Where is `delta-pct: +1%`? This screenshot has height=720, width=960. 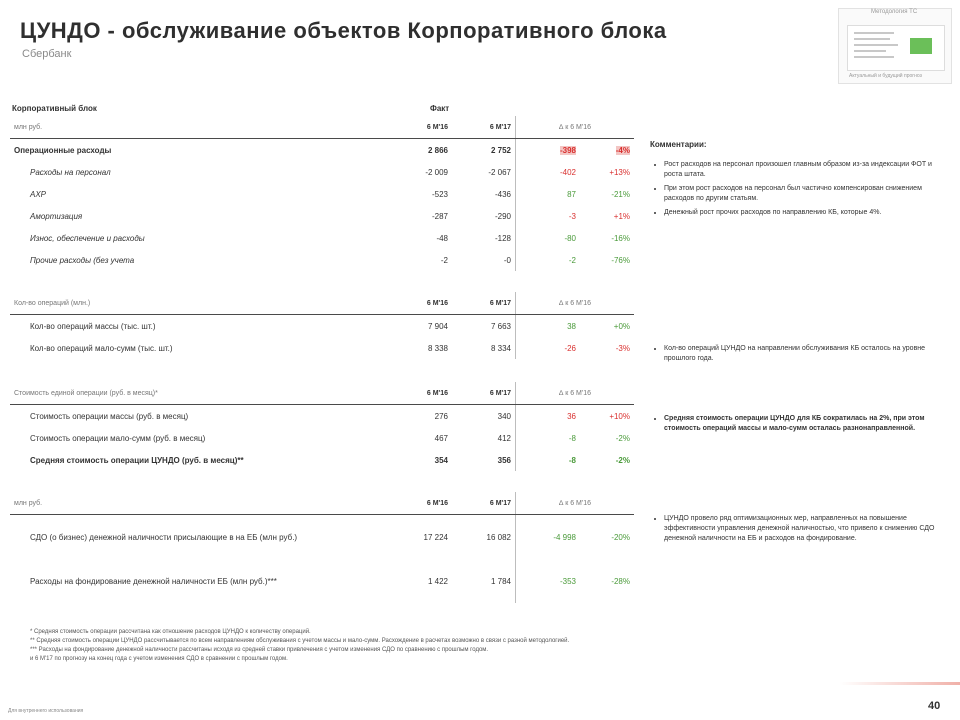 delta-pct: +1% is located at coordinates (621, 216).